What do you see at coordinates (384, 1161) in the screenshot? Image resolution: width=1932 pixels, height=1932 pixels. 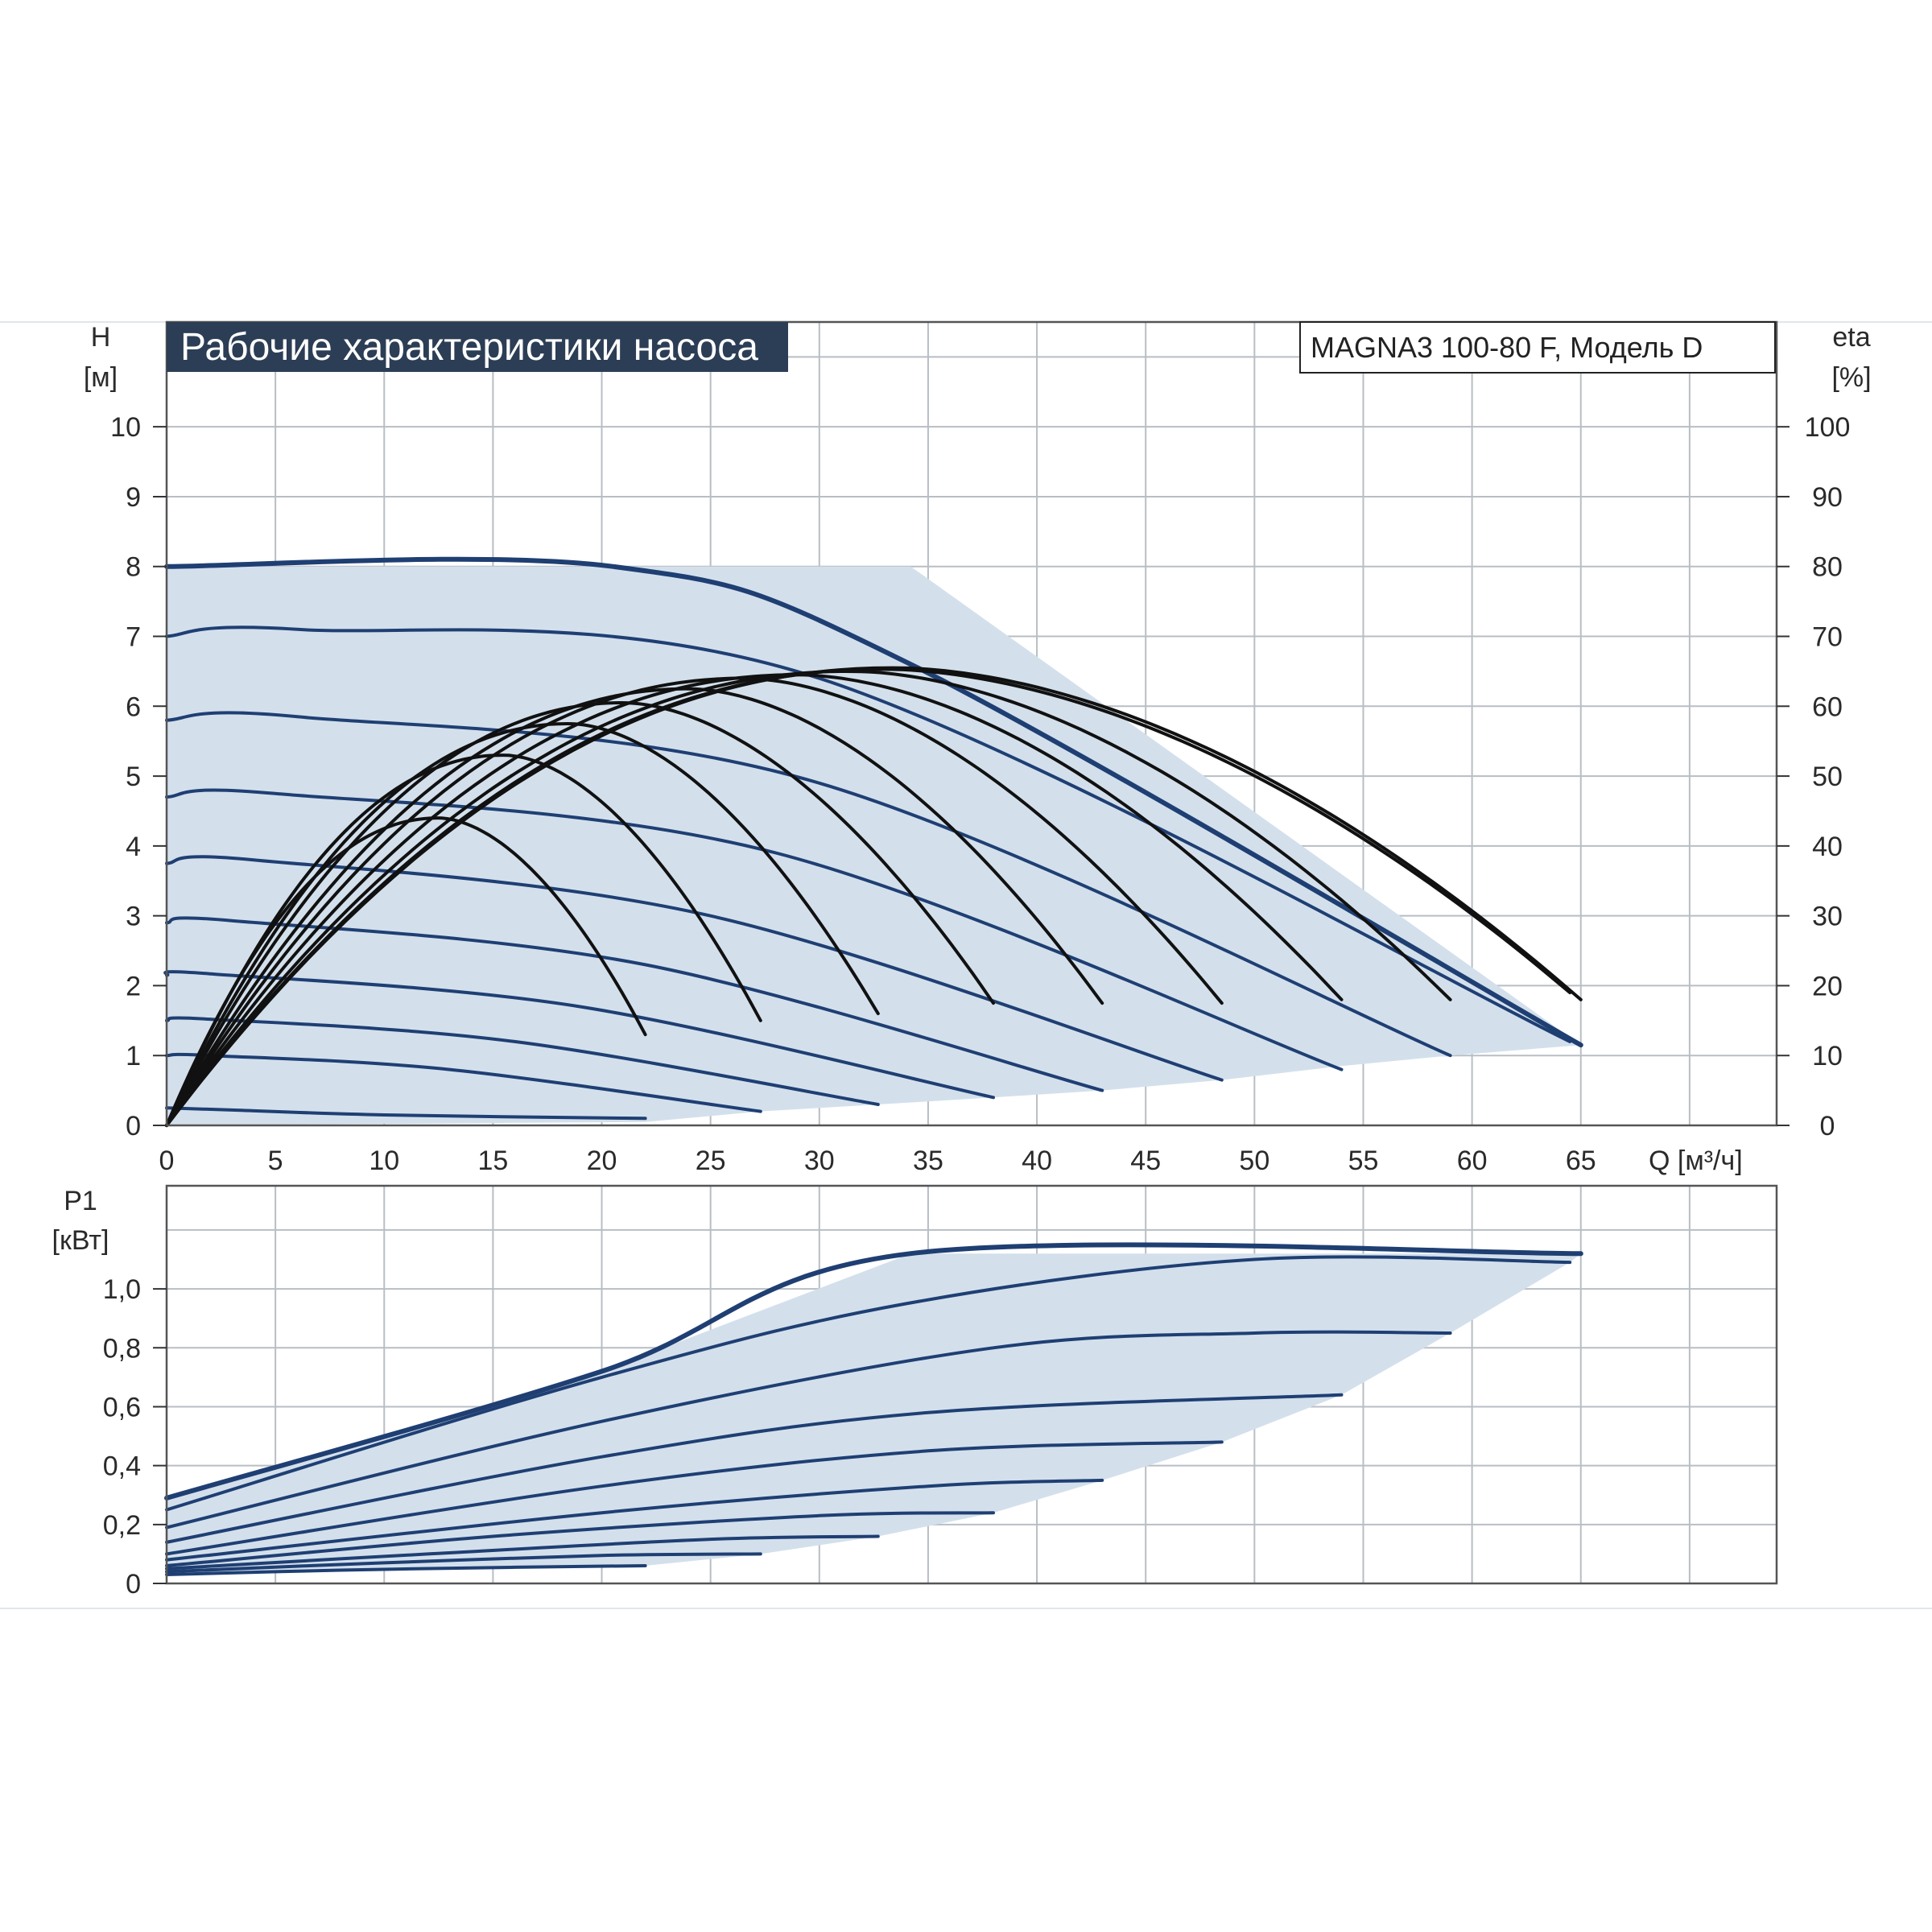 I see `x-tick-label: 10` at bounding box center [384, 1161].